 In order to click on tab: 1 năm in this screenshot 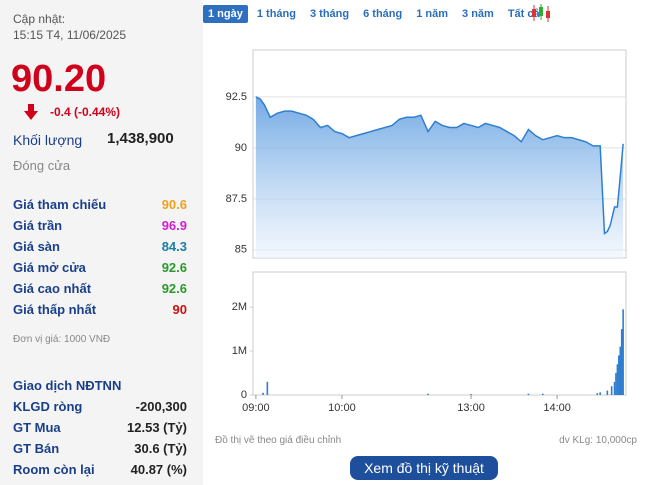, I will do `click(432, 14)`.